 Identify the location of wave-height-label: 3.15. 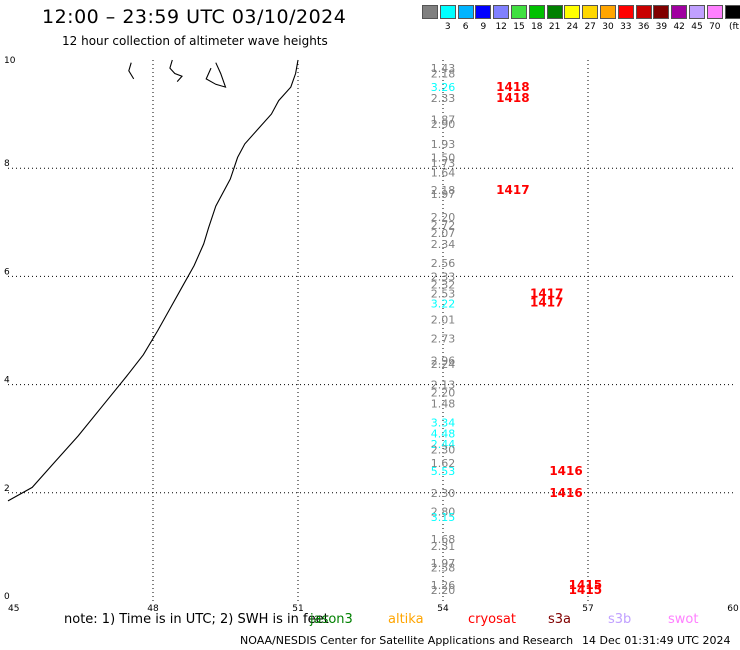
(443, 517).